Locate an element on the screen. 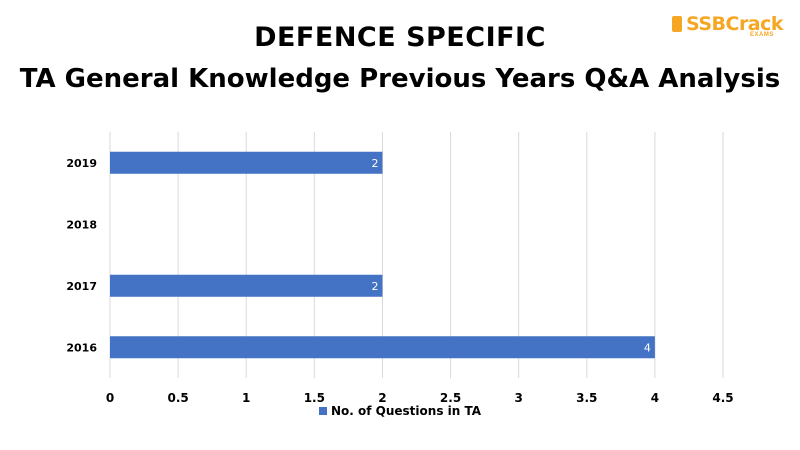  legend: No. of Questions in TA is located at coordinates (400, 411).